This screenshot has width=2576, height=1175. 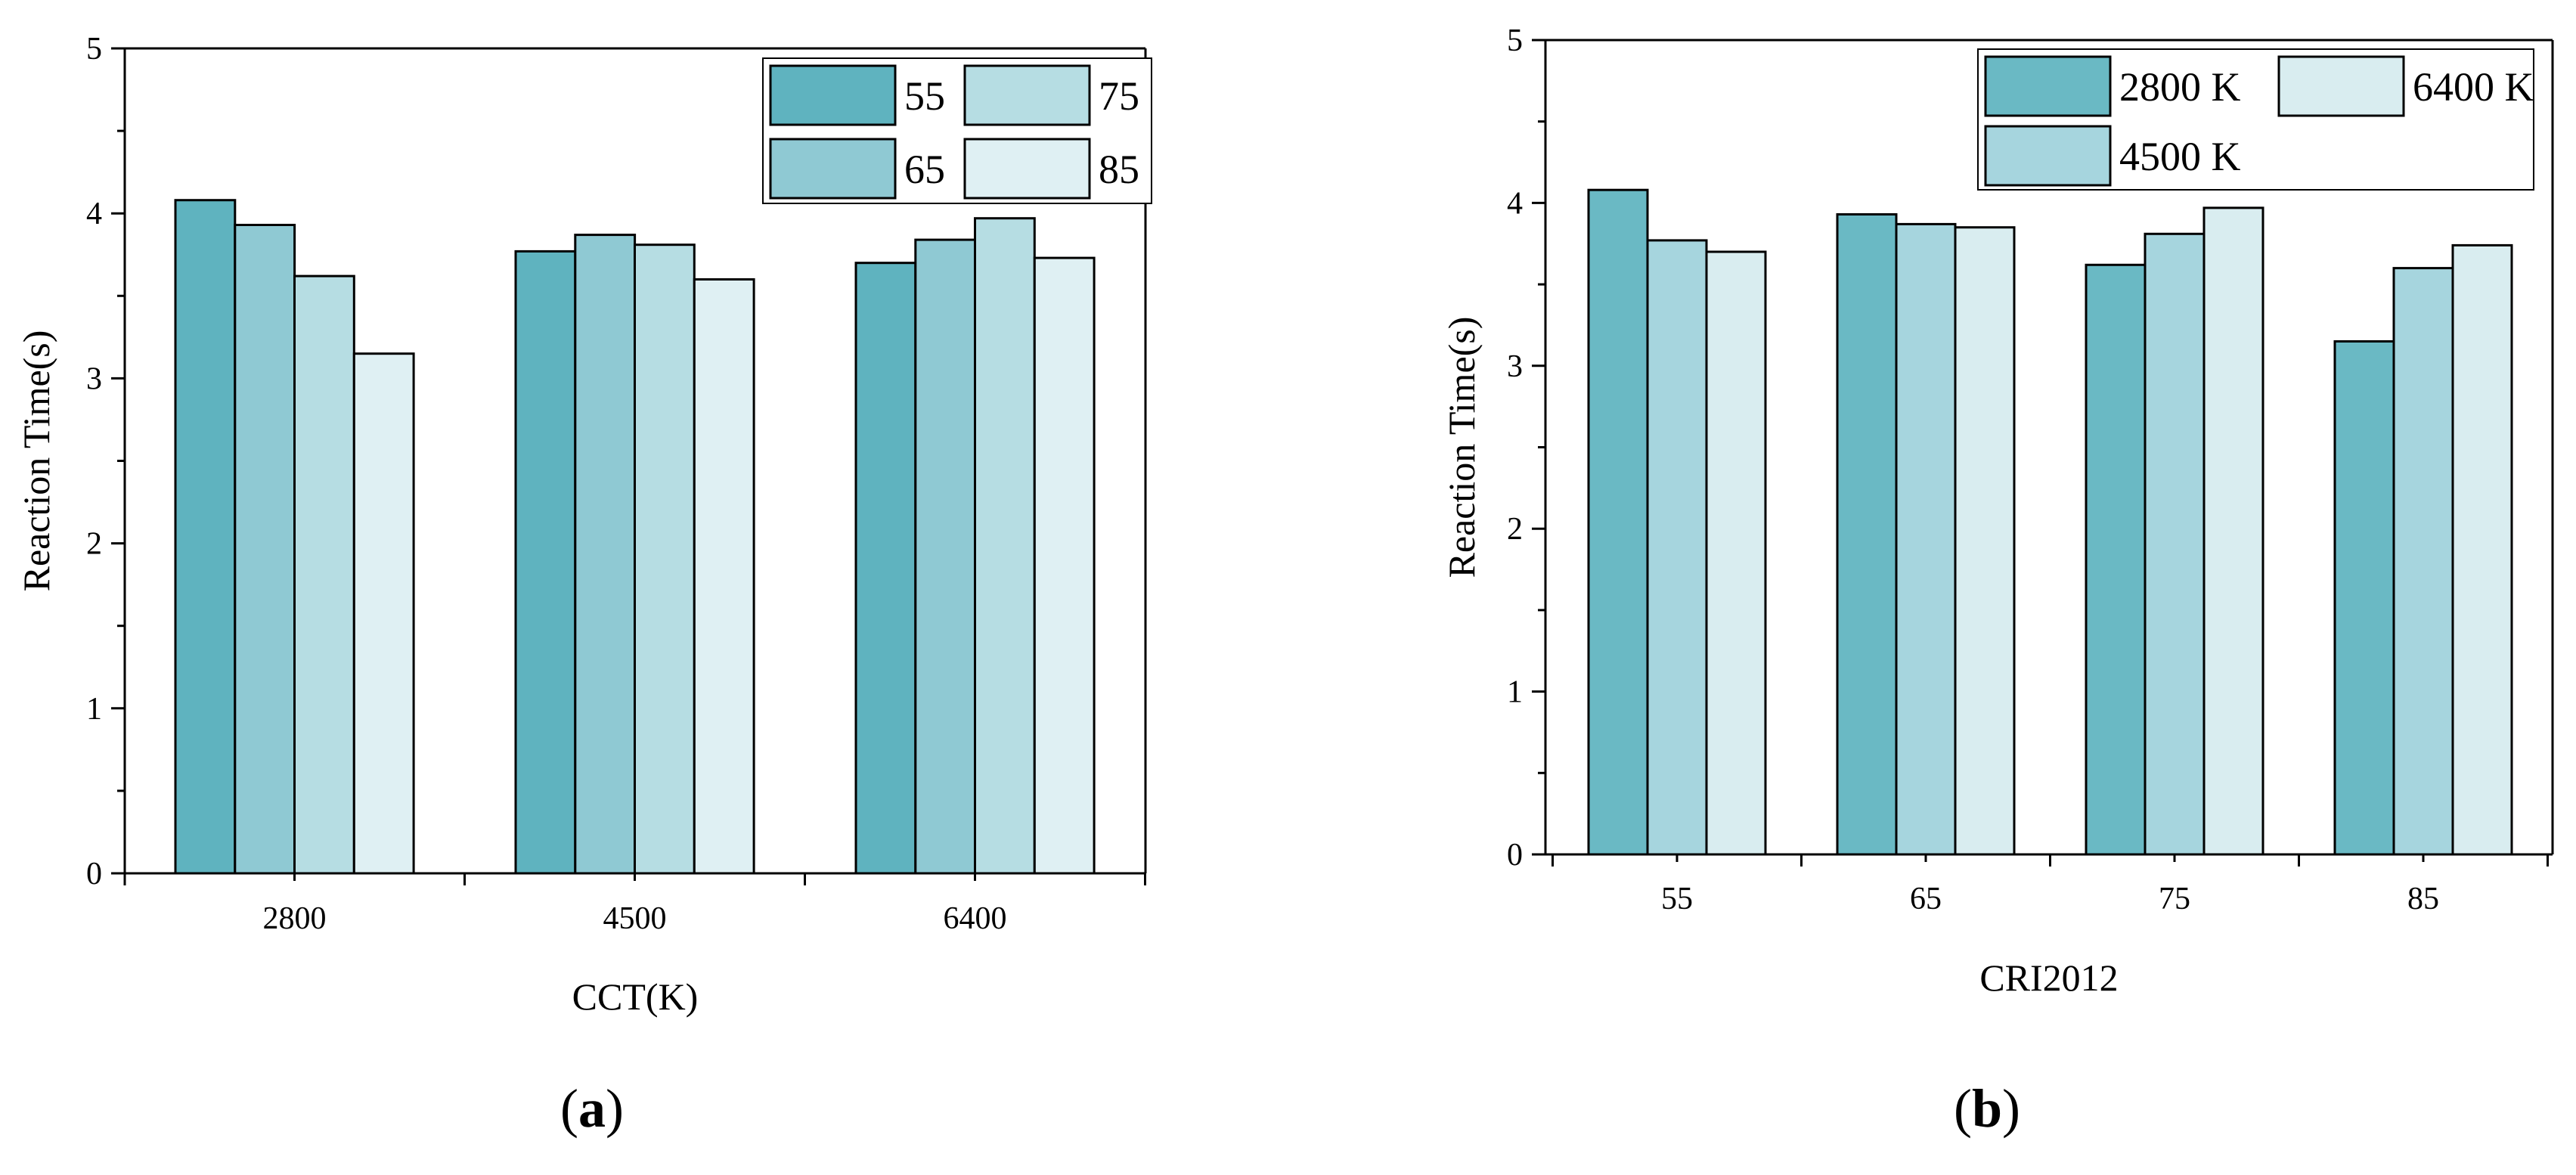 I want to click on legend: 55 65 75 85, so click(x=957, y=130).